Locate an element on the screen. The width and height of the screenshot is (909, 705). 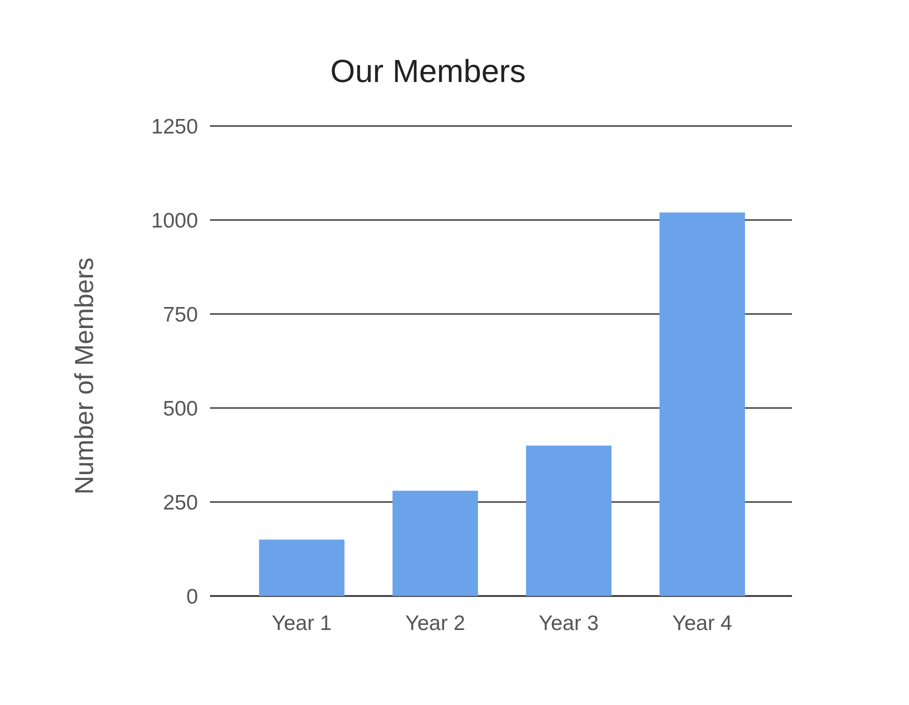
y-tick-label: 0 is located at coordinates (192, 596).